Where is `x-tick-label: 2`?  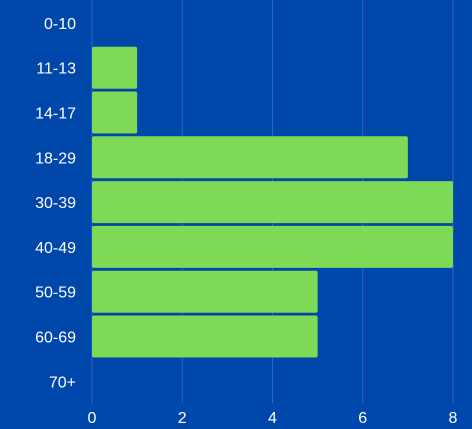 x-tick-label: 2 is located at coordinates (182, 418).